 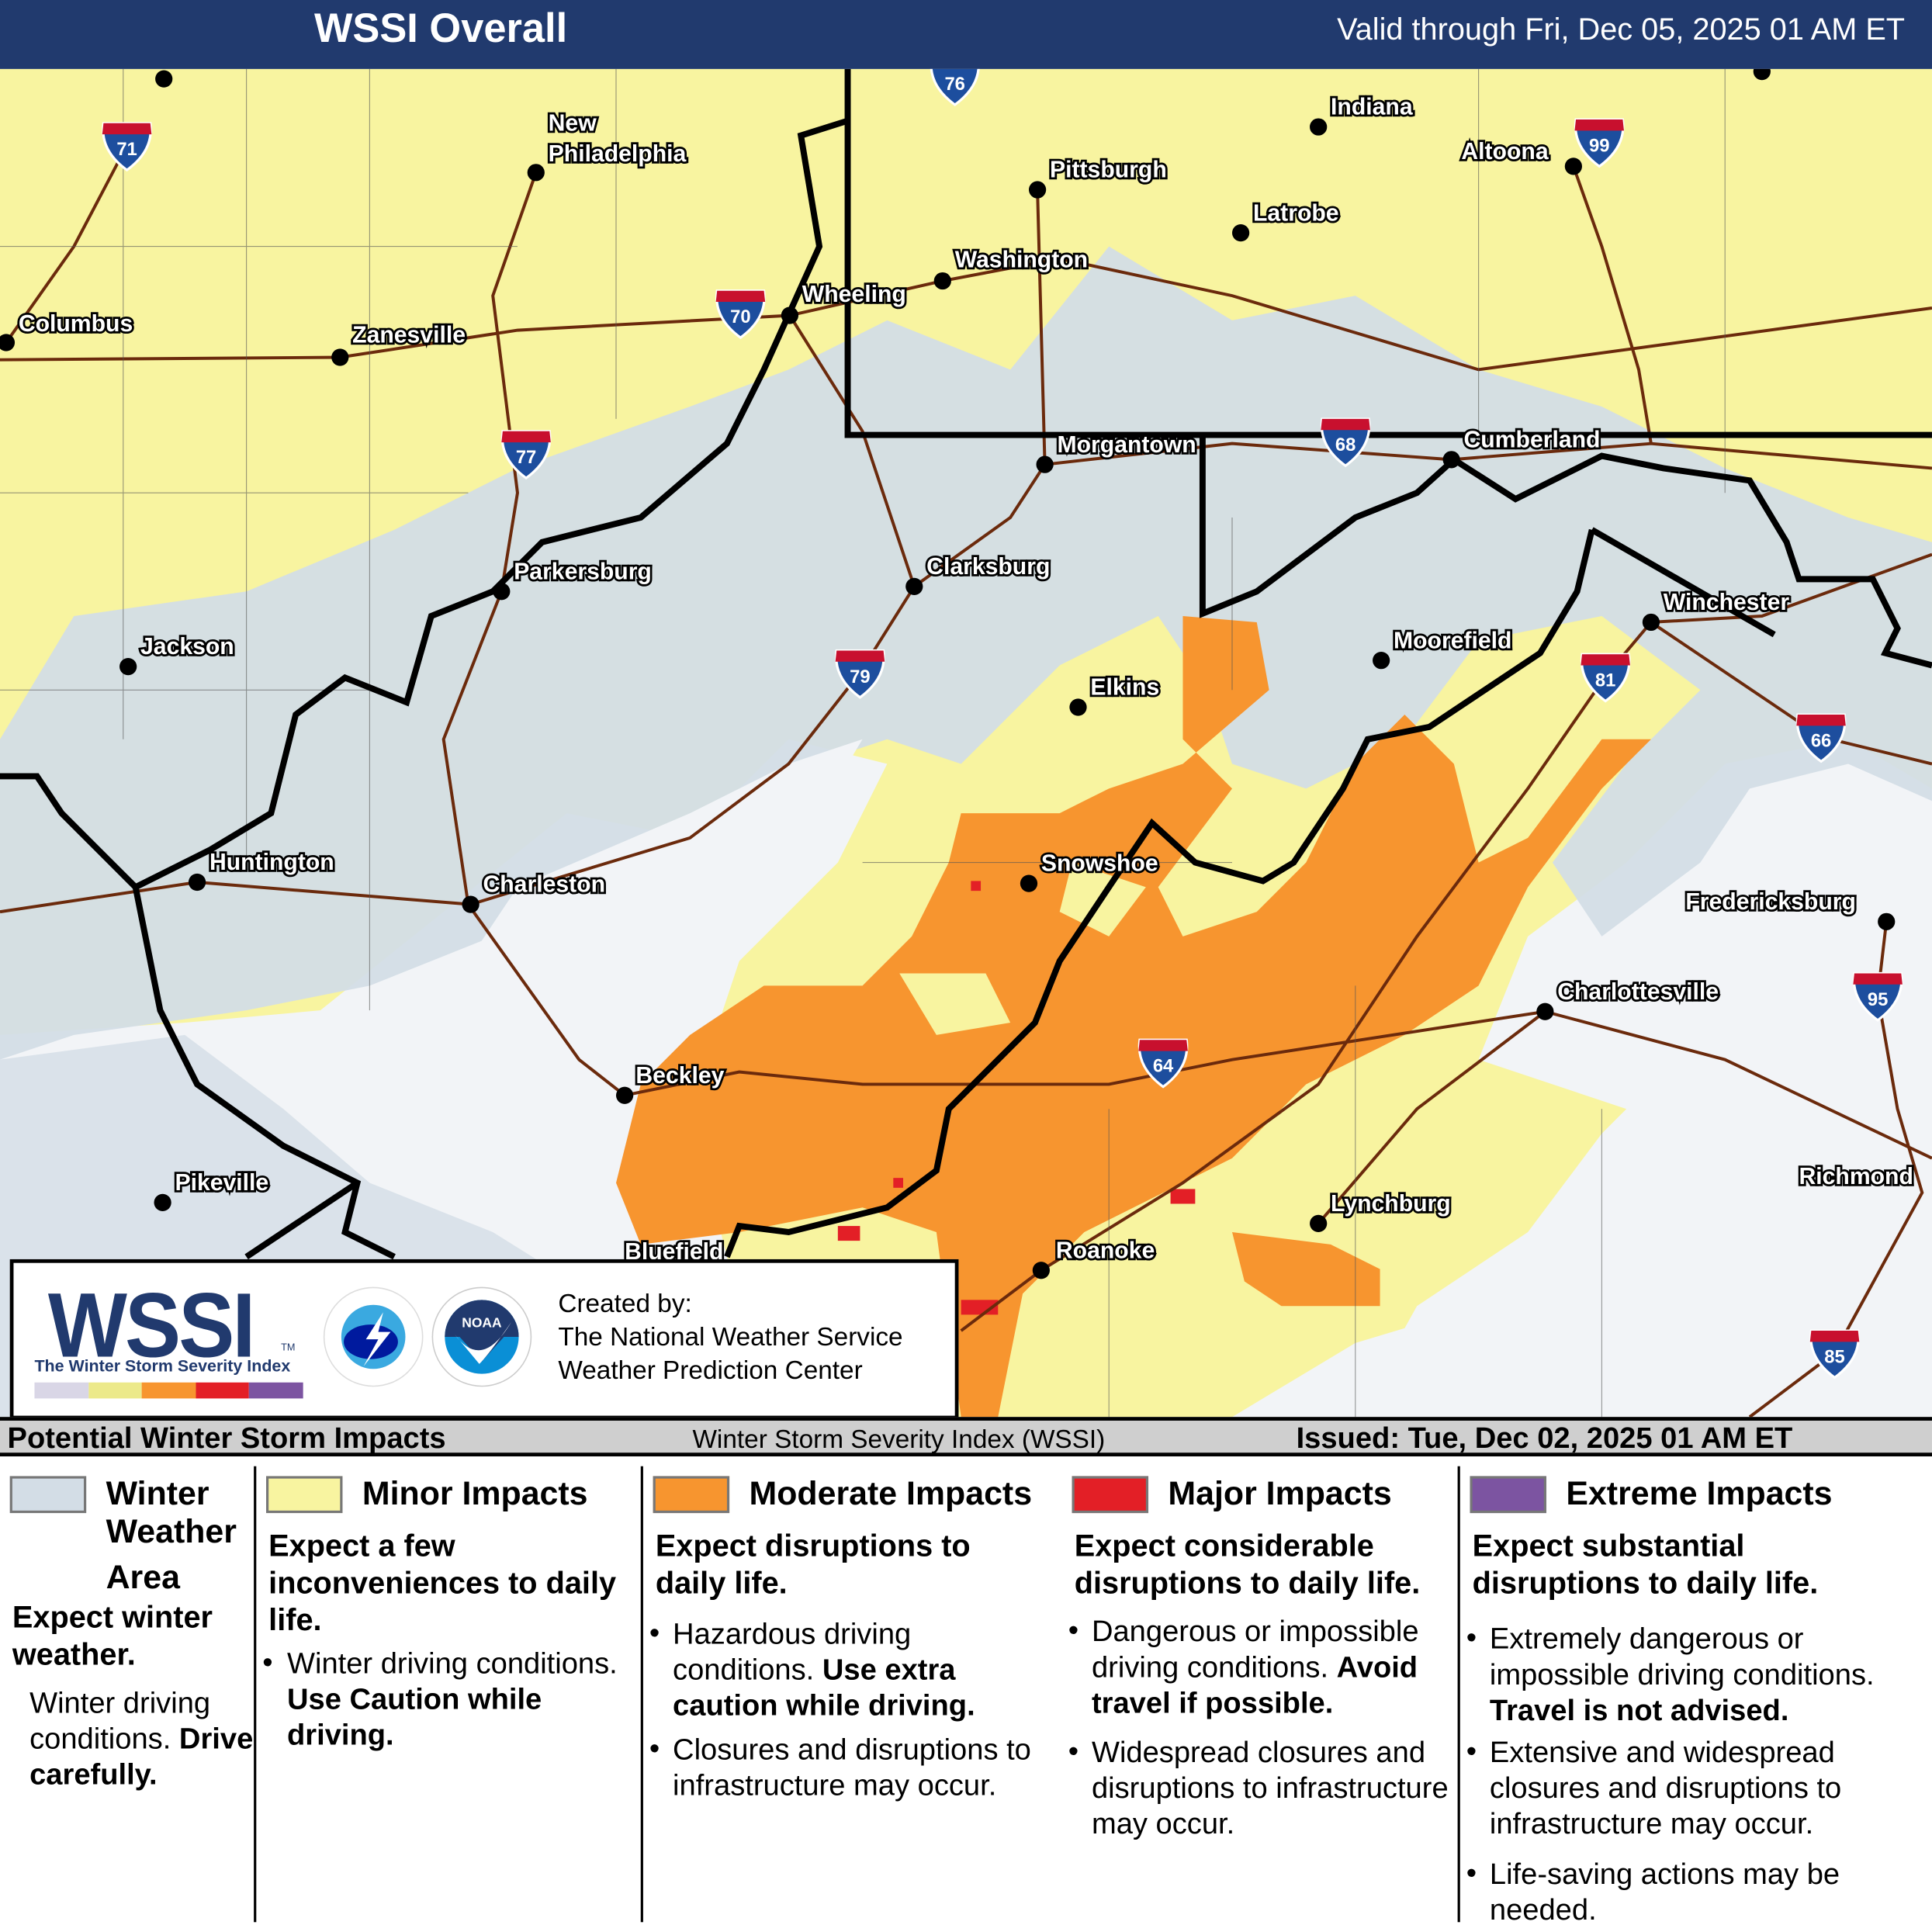 I want to click on interstate-shield-76: 76, so click(x=955, y=87).